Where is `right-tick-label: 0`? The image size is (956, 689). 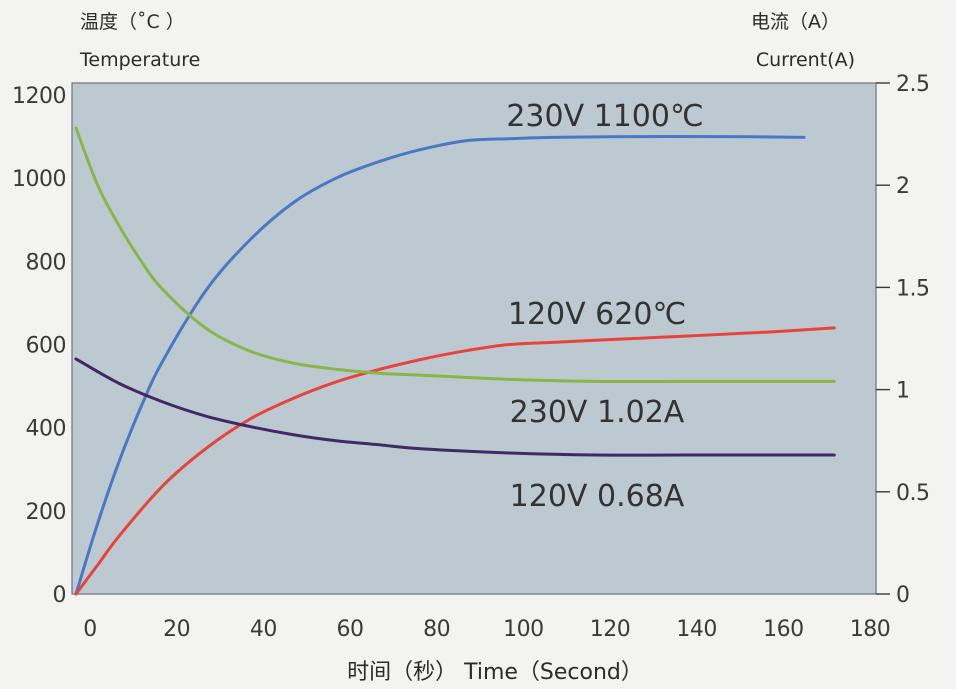
right-tick-label: 0 is located at coordinates (903, 595).